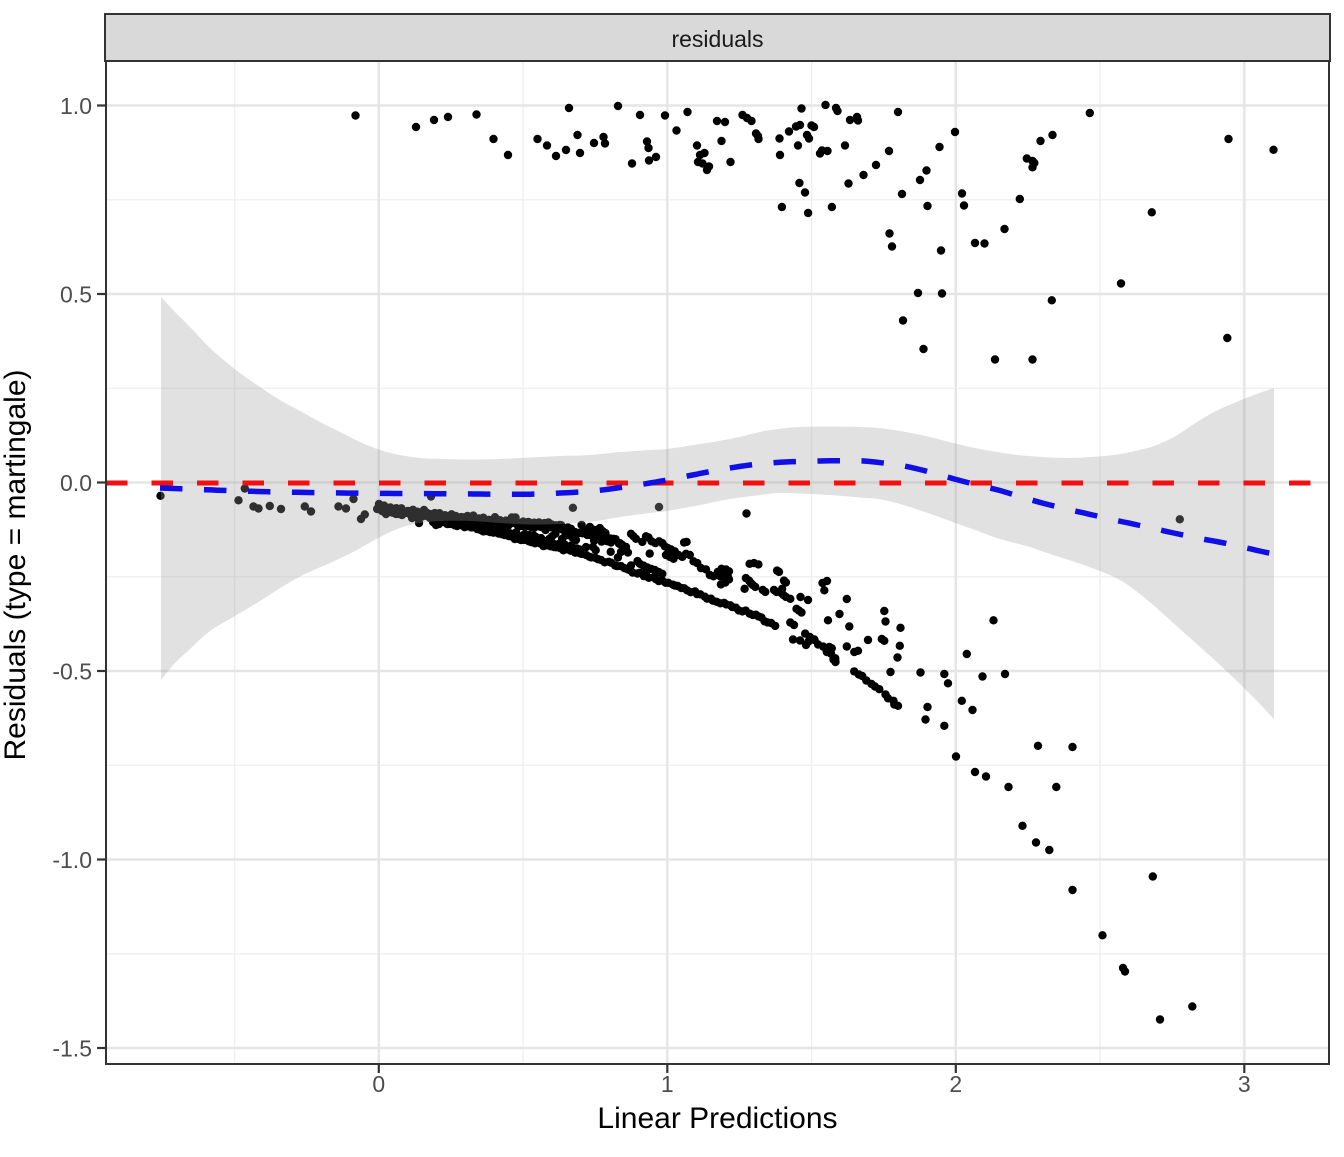  What do you see at coordinates (378, 1084) in the screenshot?
I see `svg-text: 0` at bounding box center [378, 1084].